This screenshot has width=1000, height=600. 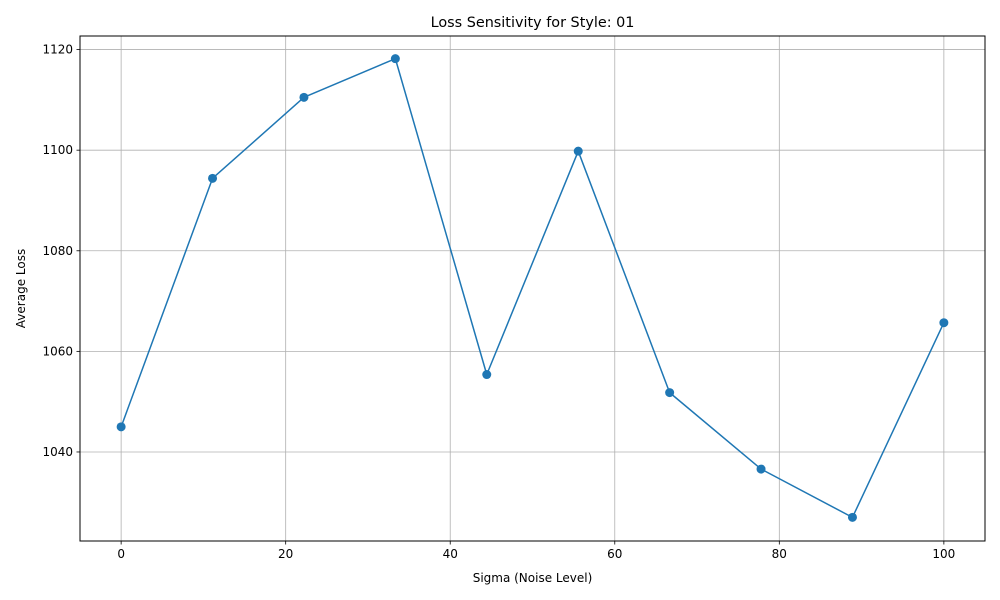 What do you see at coordinates (285, 554) in the screenshot?
I see `x-tick-label: 20` at bounding box center [285, 554].